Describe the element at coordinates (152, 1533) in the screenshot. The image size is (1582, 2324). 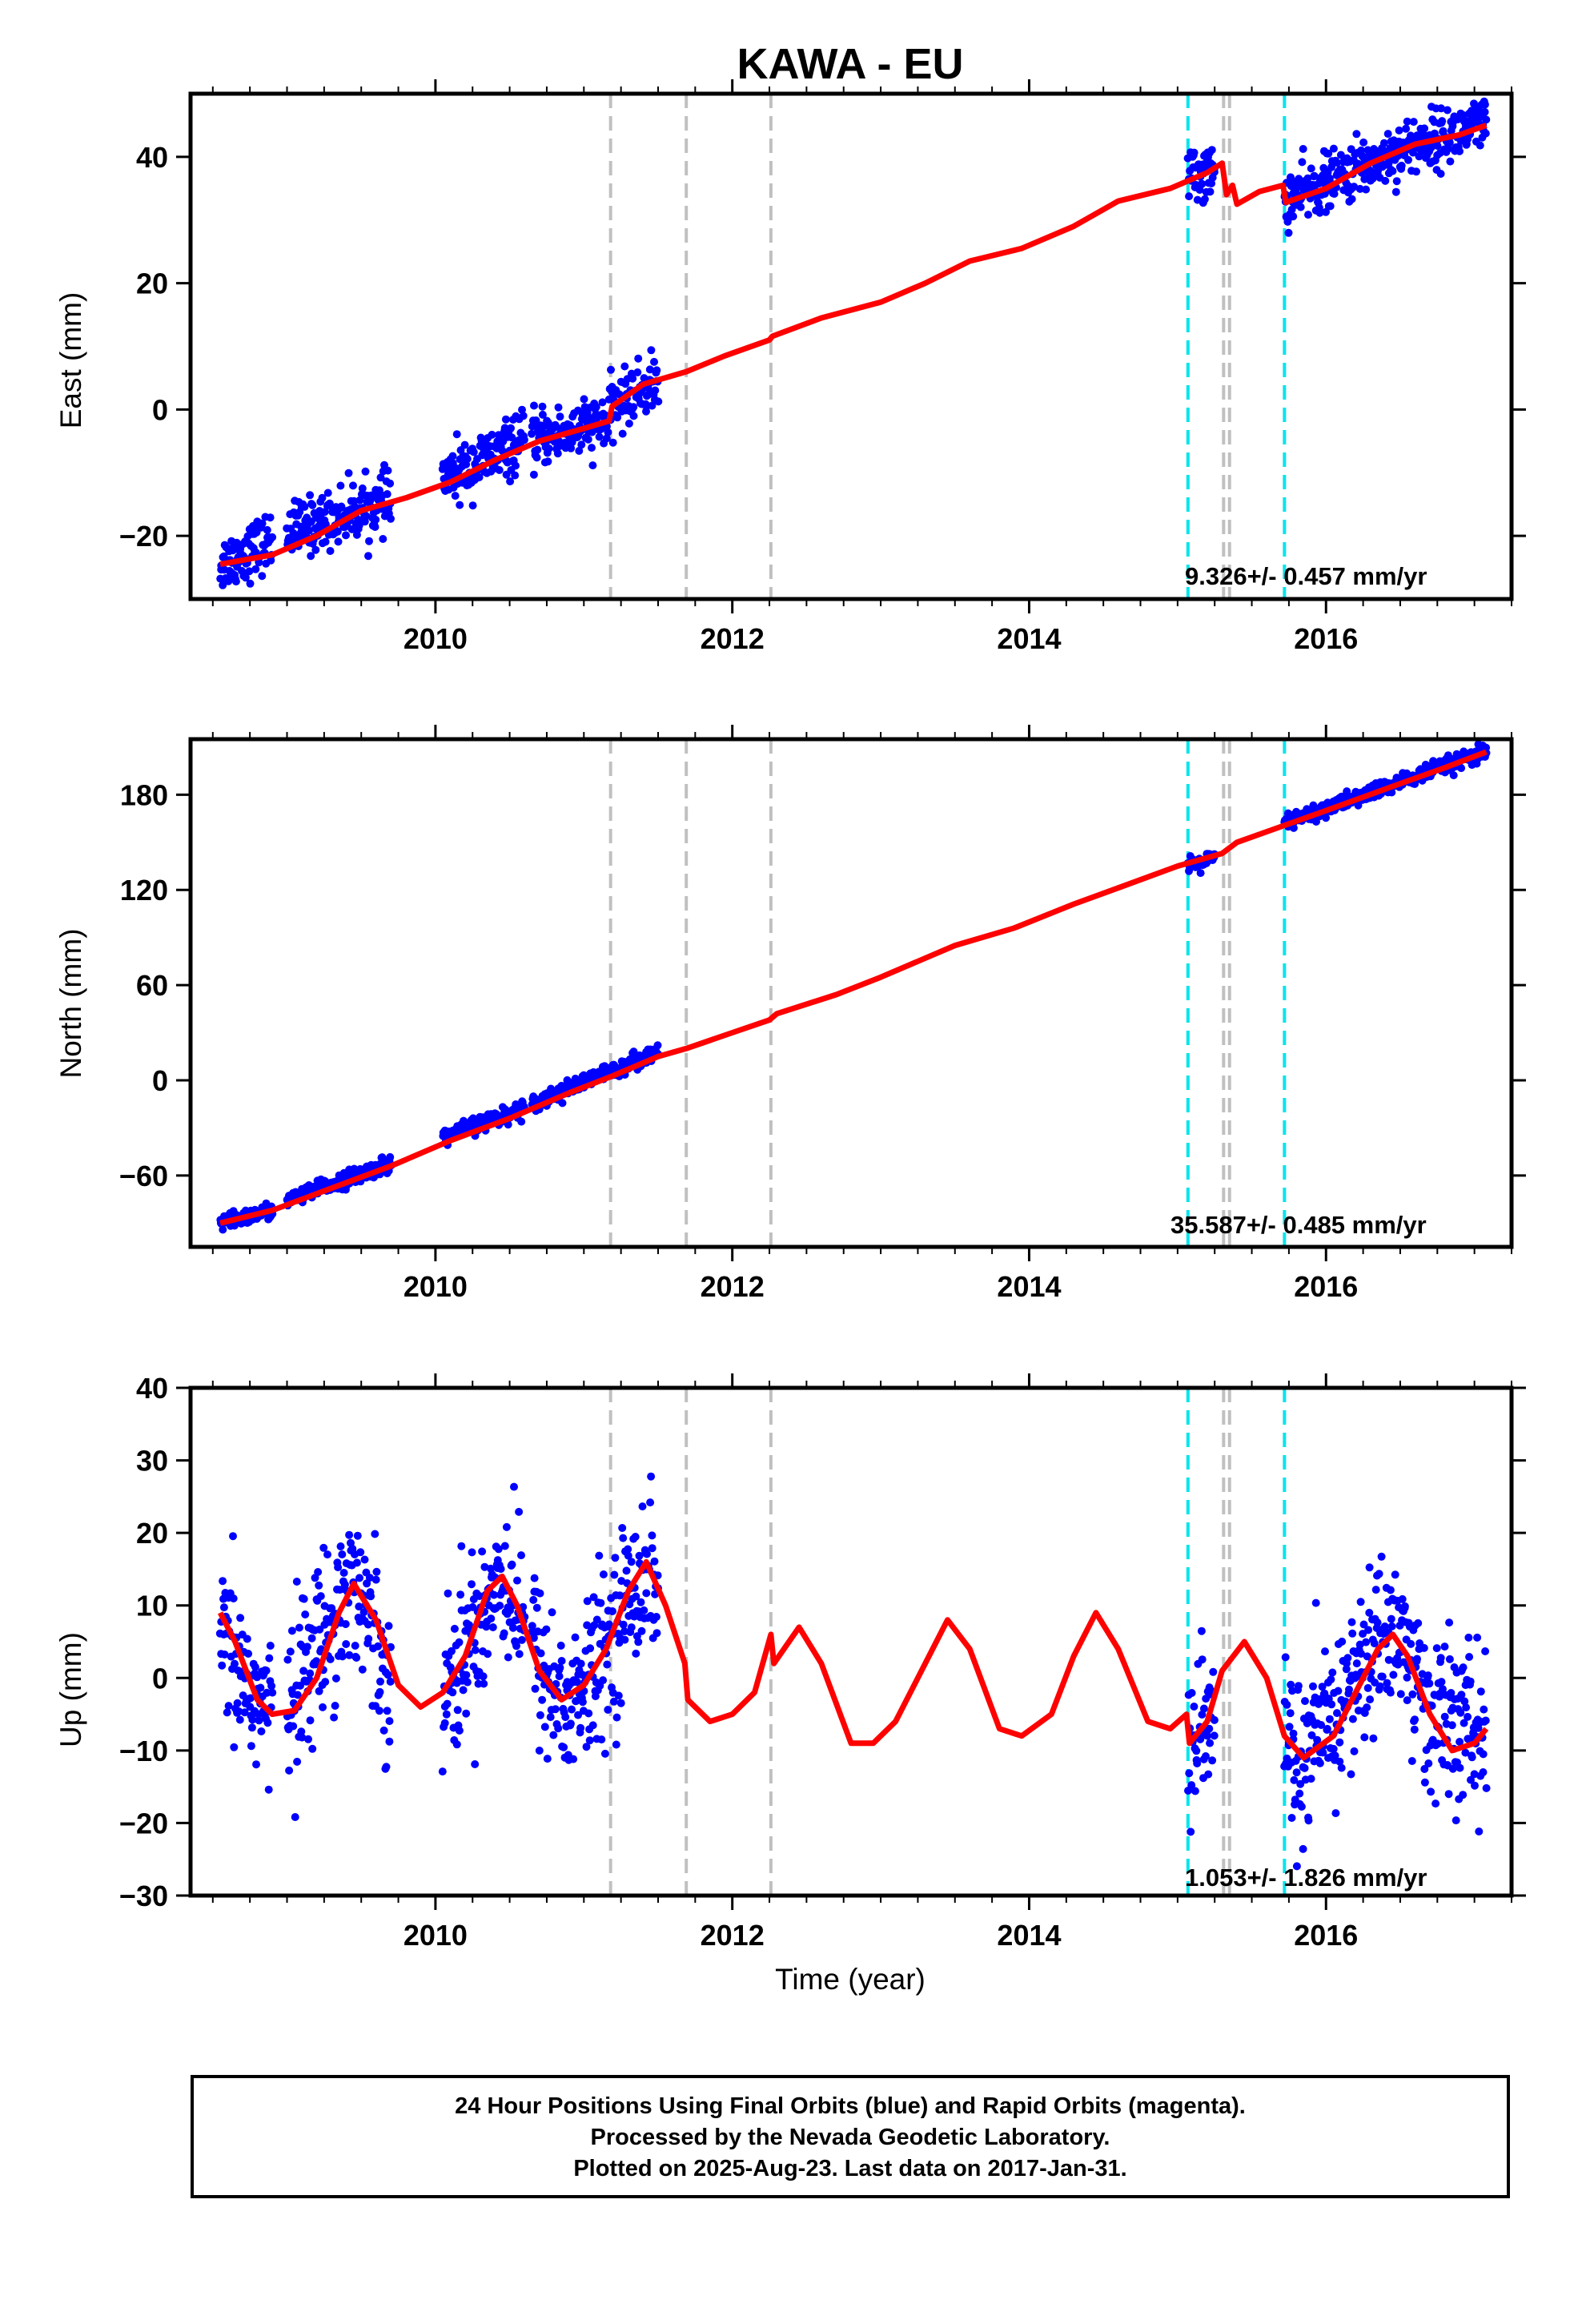
I see `y-tick-label: 20` at that location.